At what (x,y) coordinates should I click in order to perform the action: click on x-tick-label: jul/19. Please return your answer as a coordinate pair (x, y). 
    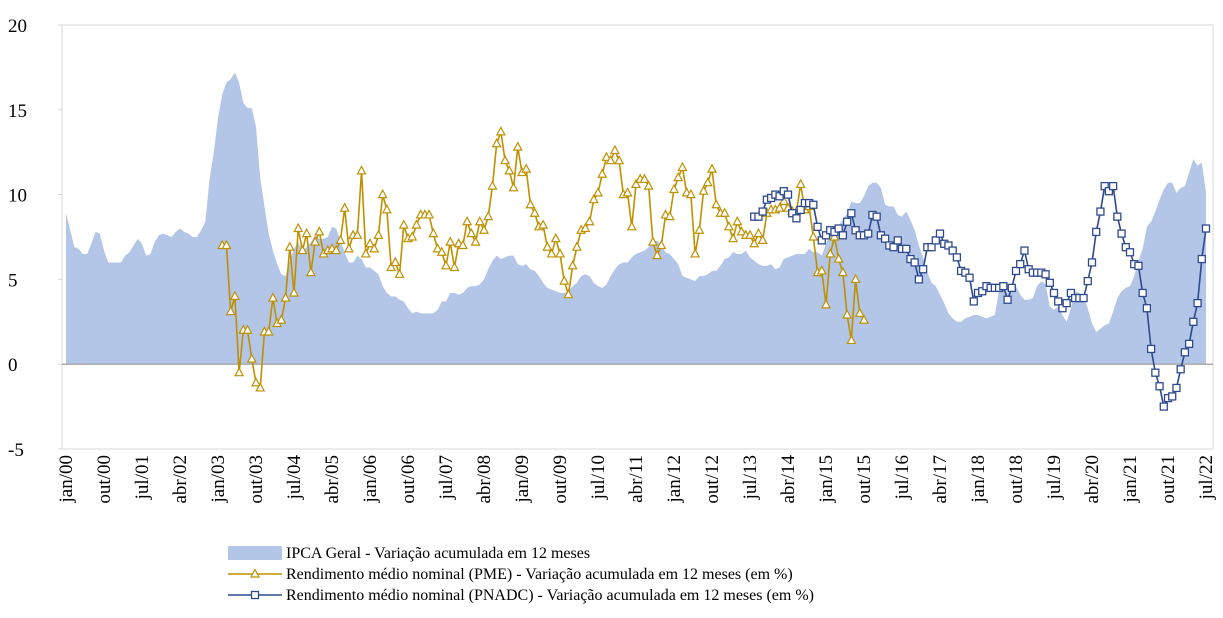
    Looking at the image, I should click on (1054, 477).